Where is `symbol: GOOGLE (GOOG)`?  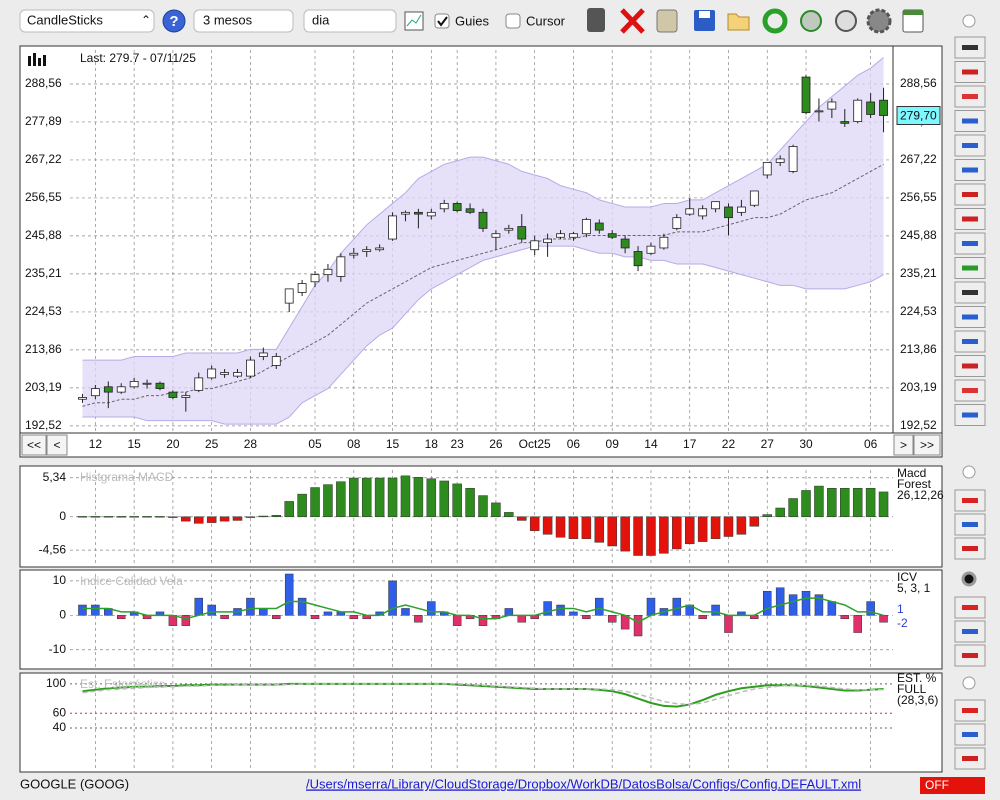 symbol: GOOGLE (GOOG) is located at coordinates (74, 783).